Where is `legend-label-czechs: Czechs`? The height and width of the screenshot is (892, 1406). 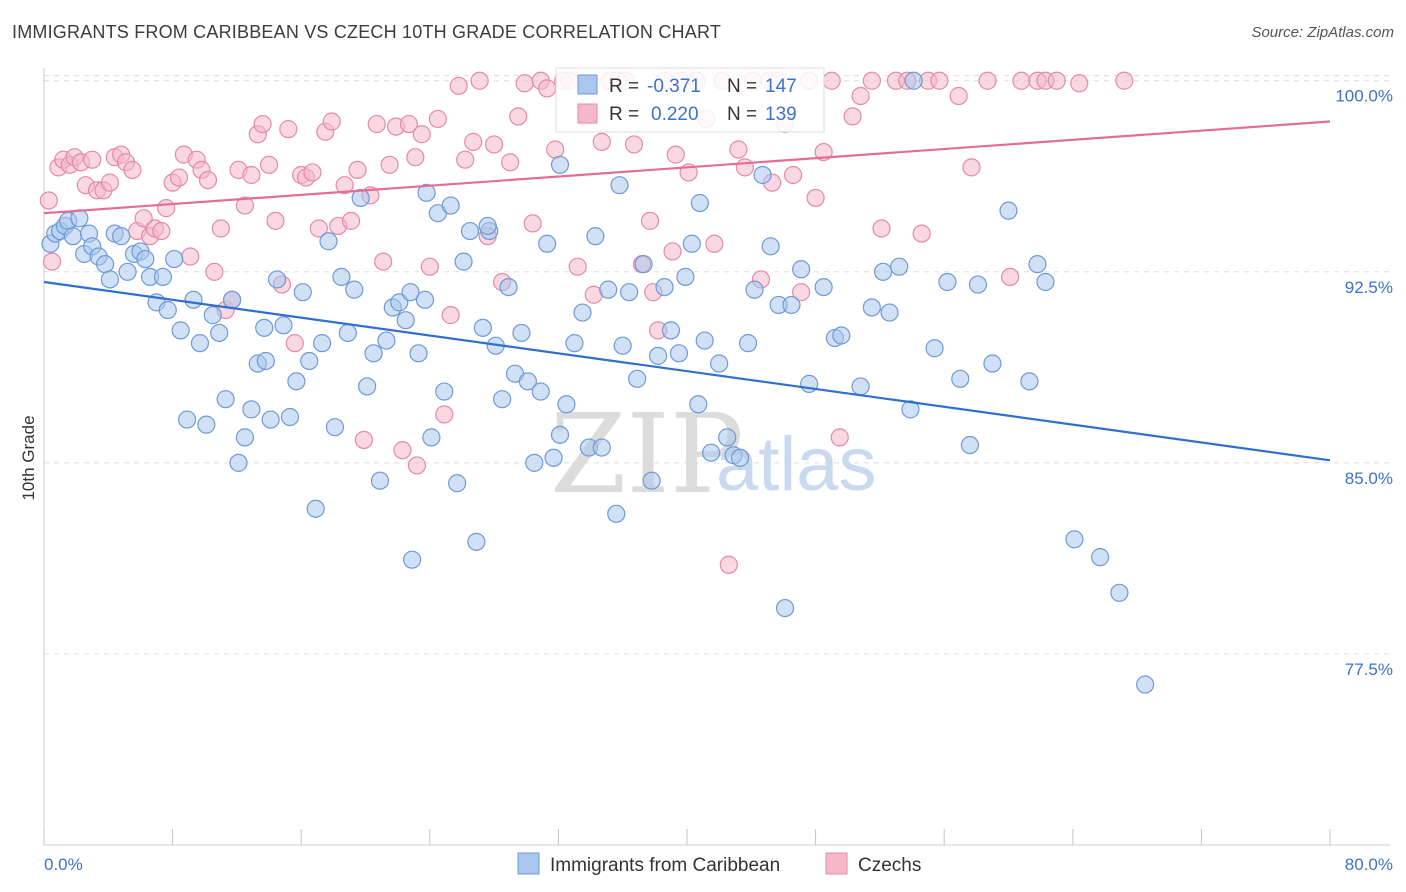 legend-label-czechs: Czechs is located at coordinates (889, 865).